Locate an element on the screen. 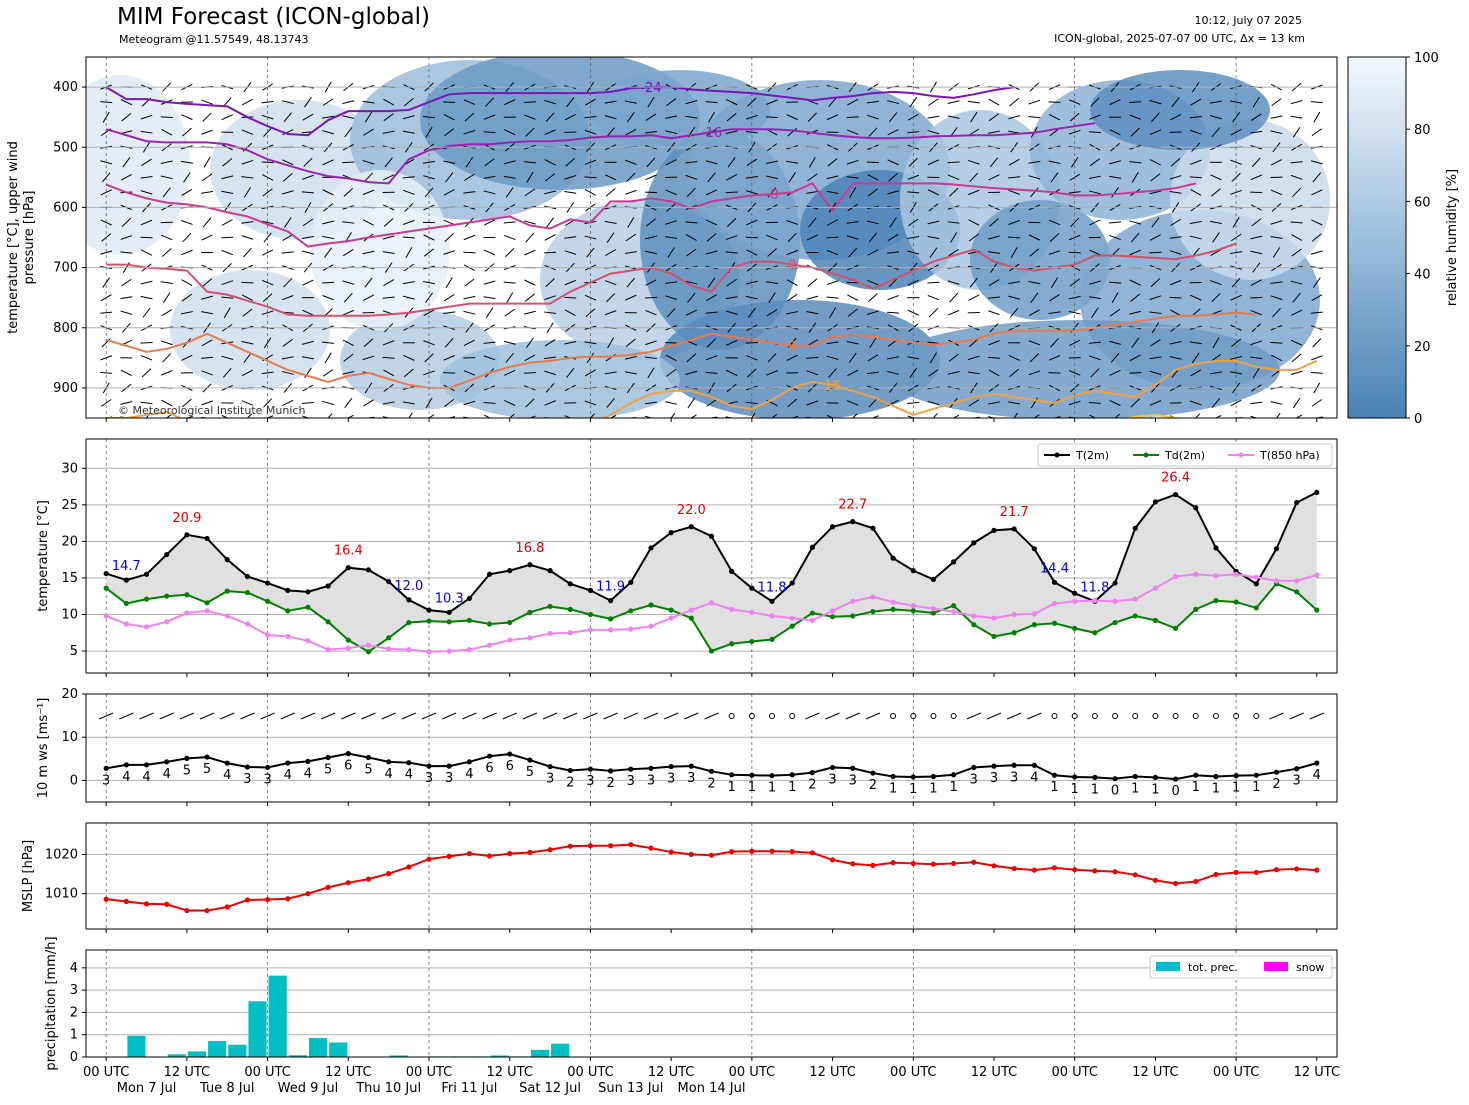  colorbar-tick-label: 100 is located at coordinates (1426, 58).